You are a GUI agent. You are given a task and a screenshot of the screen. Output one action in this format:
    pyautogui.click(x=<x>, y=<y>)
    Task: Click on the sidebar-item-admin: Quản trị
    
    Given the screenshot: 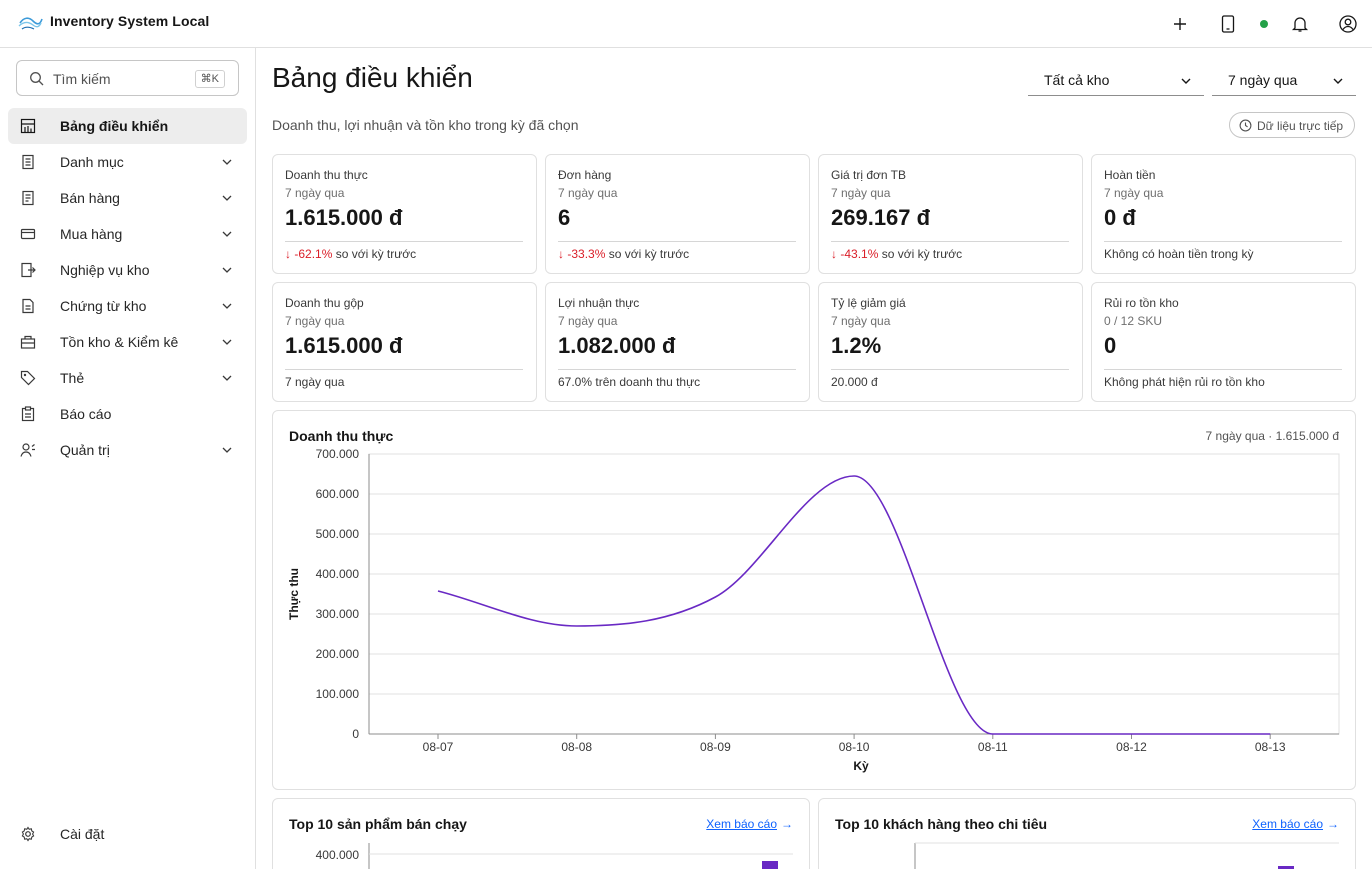 What is the action you would take?
    pyautogui.click(x=127, y=450)
    